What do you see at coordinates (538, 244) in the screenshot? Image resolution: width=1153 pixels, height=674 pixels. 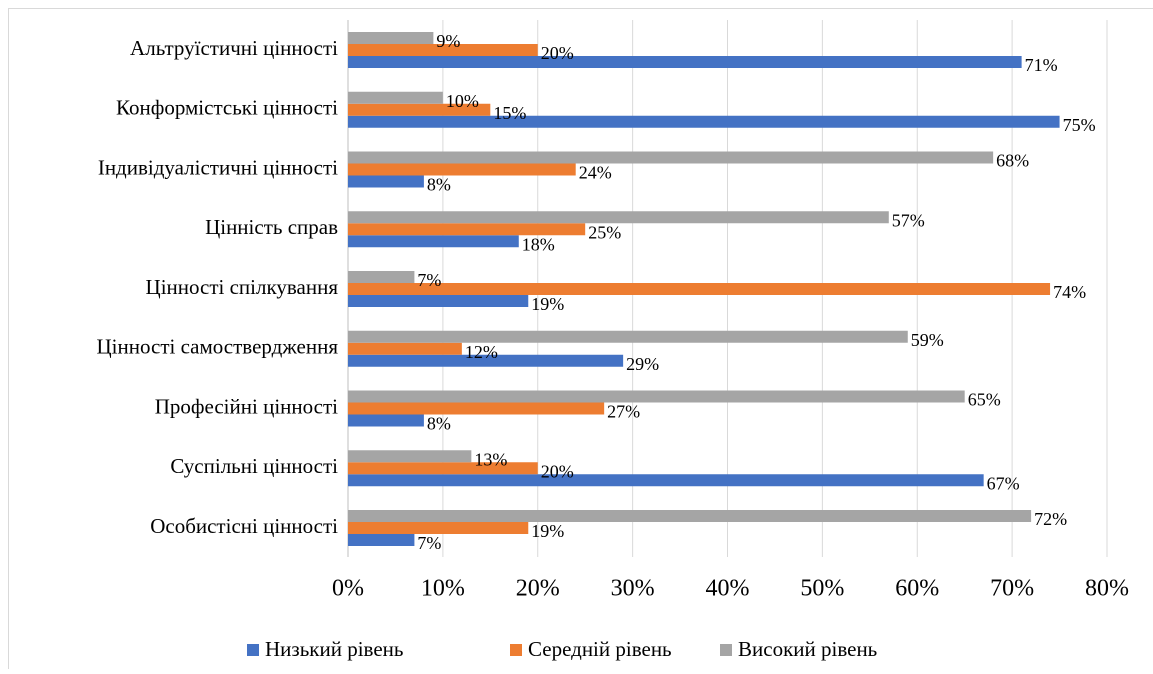 I see `value-label: 18%` at bounding box center [538, 244].